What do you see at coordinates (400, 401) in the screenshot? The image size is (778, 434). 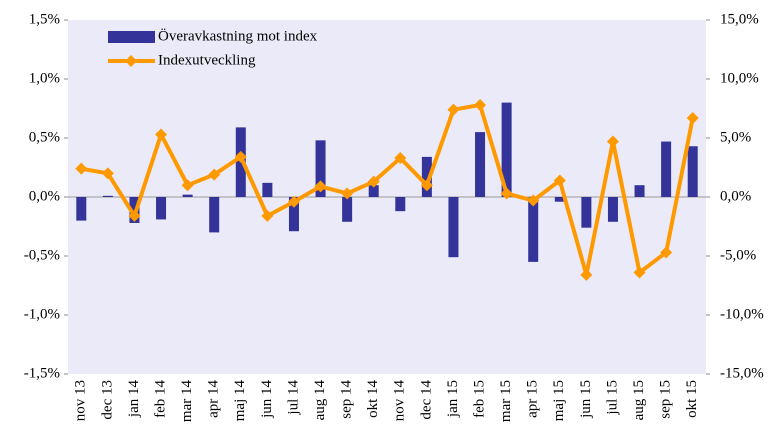 I see `x-tick-label: nov 14` at bounding box center [400, 401].